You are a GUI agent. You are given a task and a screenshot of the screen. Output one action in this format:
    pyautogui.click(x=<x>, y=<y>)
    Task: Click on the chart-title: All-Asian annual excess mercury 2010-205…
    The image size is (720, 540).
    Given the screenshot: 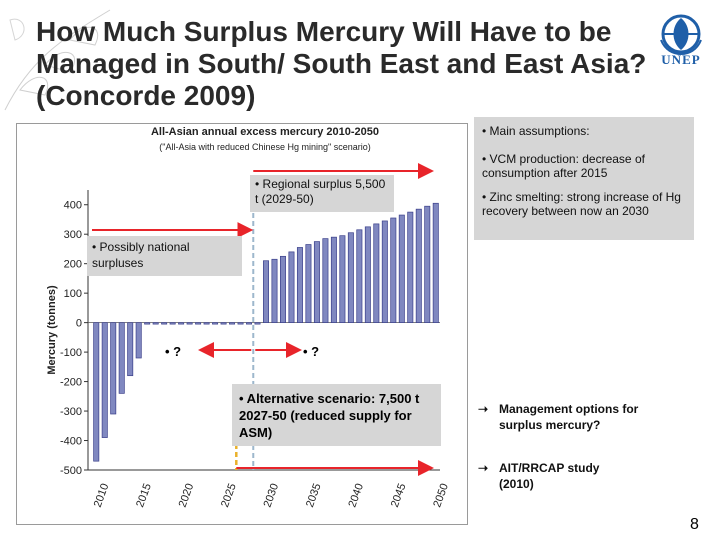 What is the action you would take?
    pyautogui.click(x=265, y=132)
    